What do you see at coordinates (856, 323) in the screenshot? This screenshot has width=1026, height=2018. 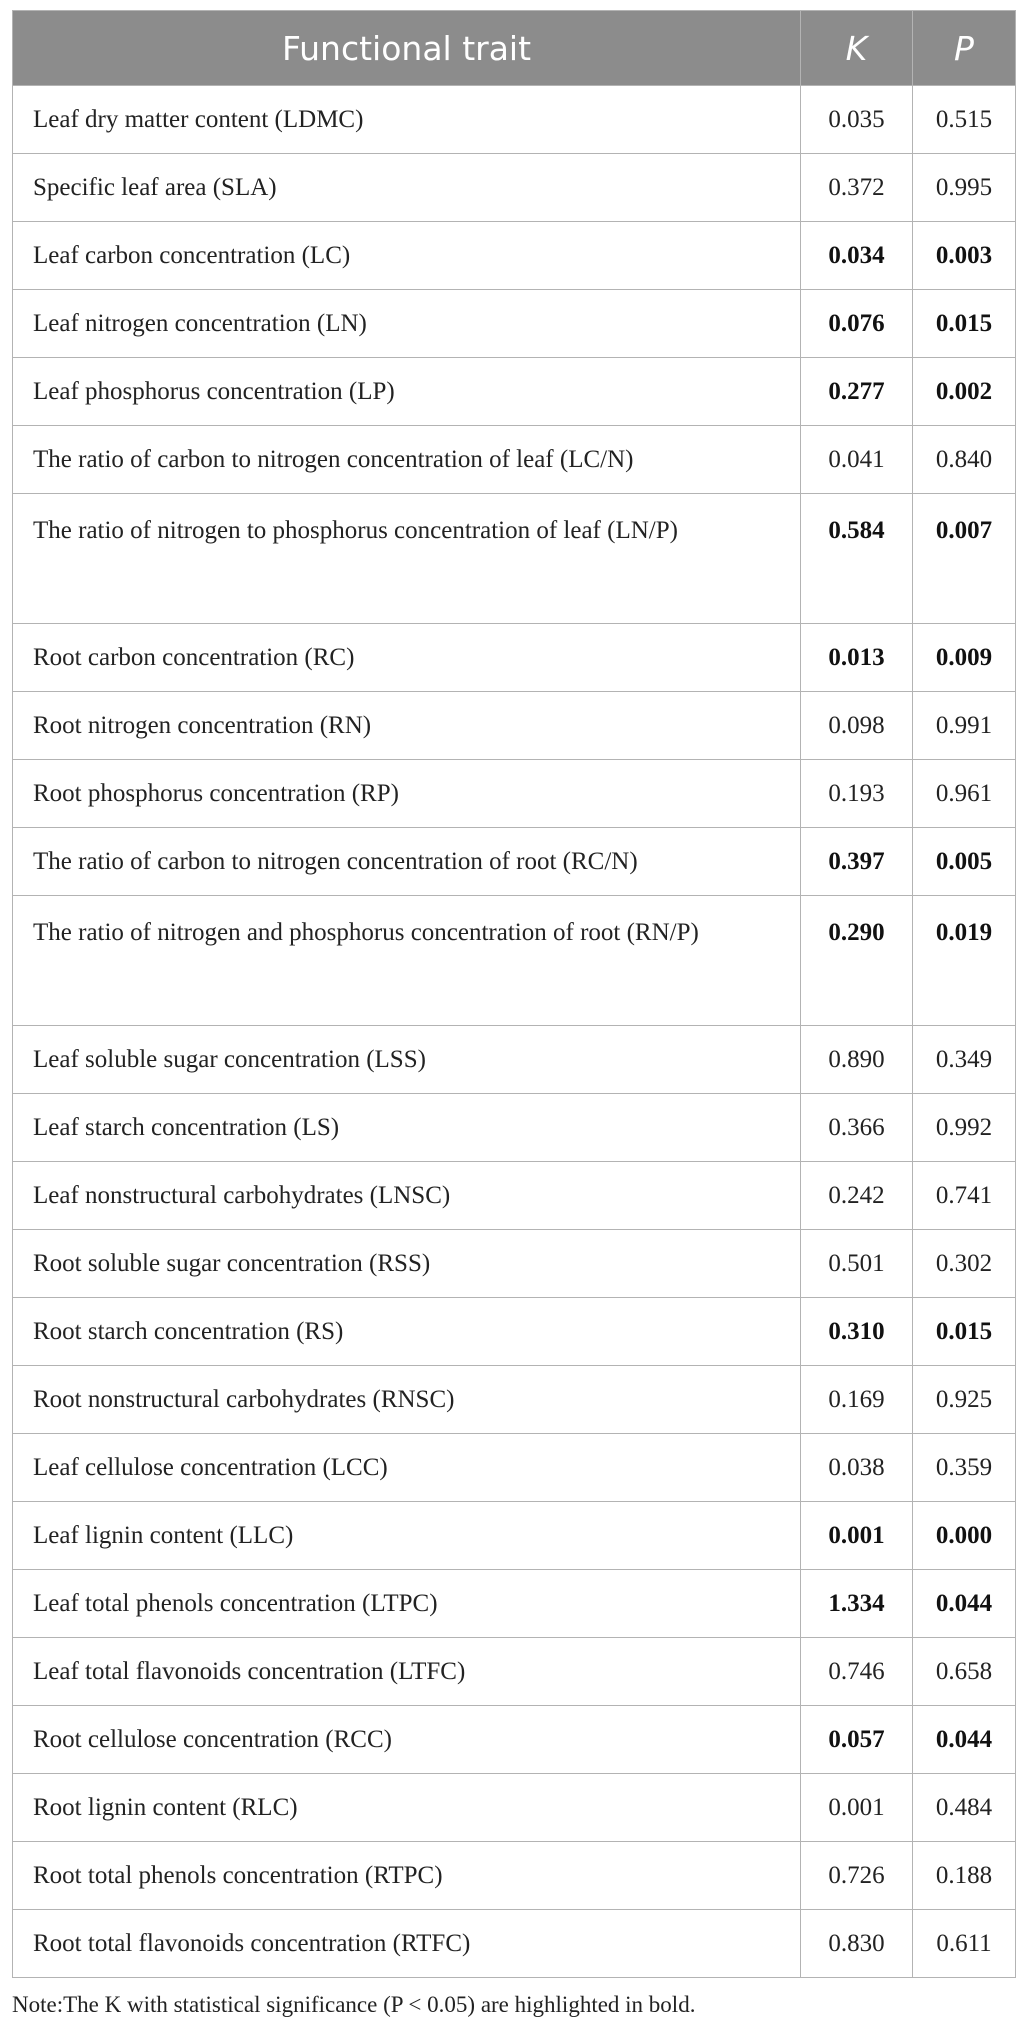 I see `k-value-cell: 0.076` at bounding box center [856, 323].